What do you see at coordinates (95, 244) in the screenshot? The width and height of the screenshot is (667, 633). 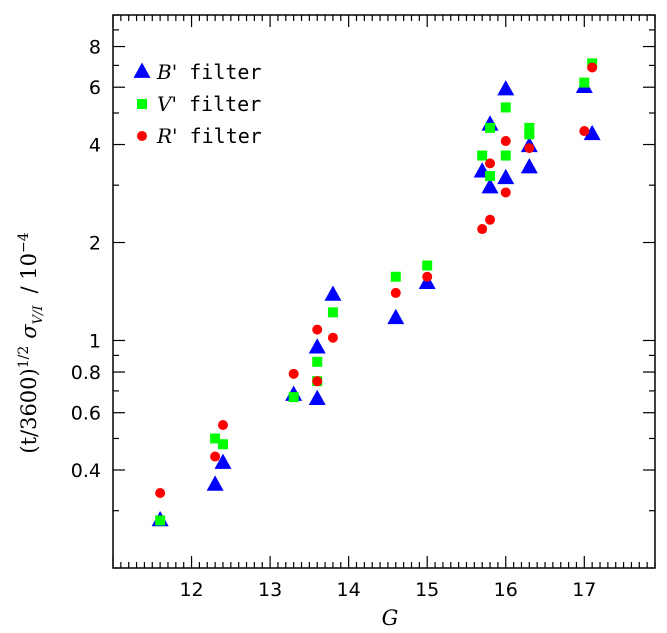 I see `y-tick-label: 2` at bounding box center [95, 244].